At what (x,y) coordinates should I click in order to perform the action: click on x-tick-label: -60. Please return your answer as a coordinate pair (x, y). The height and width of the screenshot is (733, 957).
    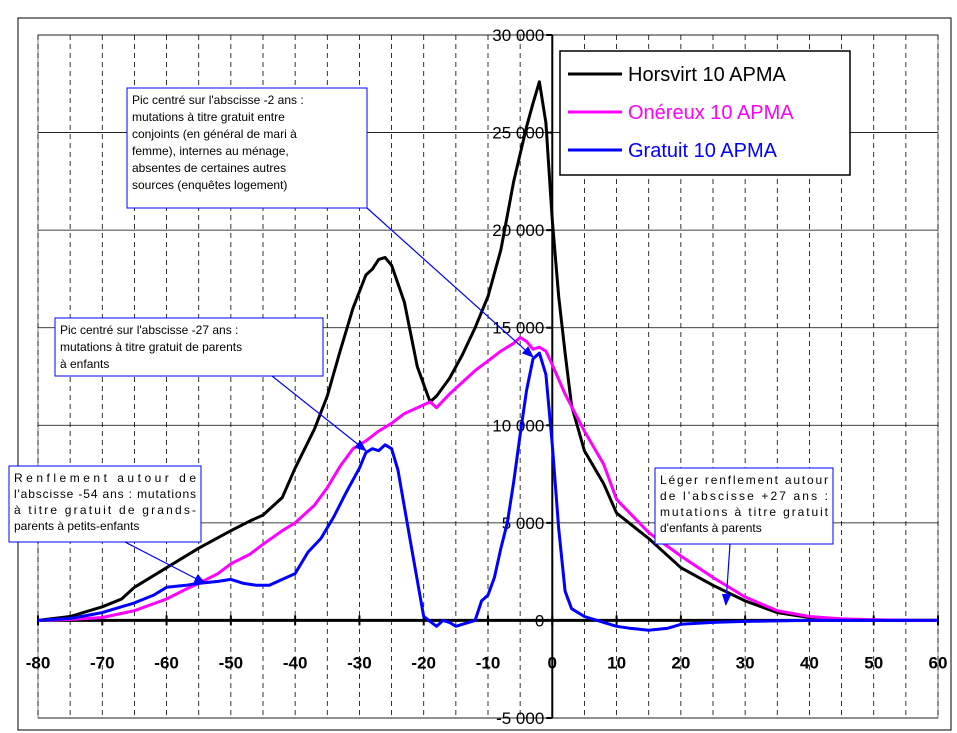
    Looking at the image, I should click on (166, 662).